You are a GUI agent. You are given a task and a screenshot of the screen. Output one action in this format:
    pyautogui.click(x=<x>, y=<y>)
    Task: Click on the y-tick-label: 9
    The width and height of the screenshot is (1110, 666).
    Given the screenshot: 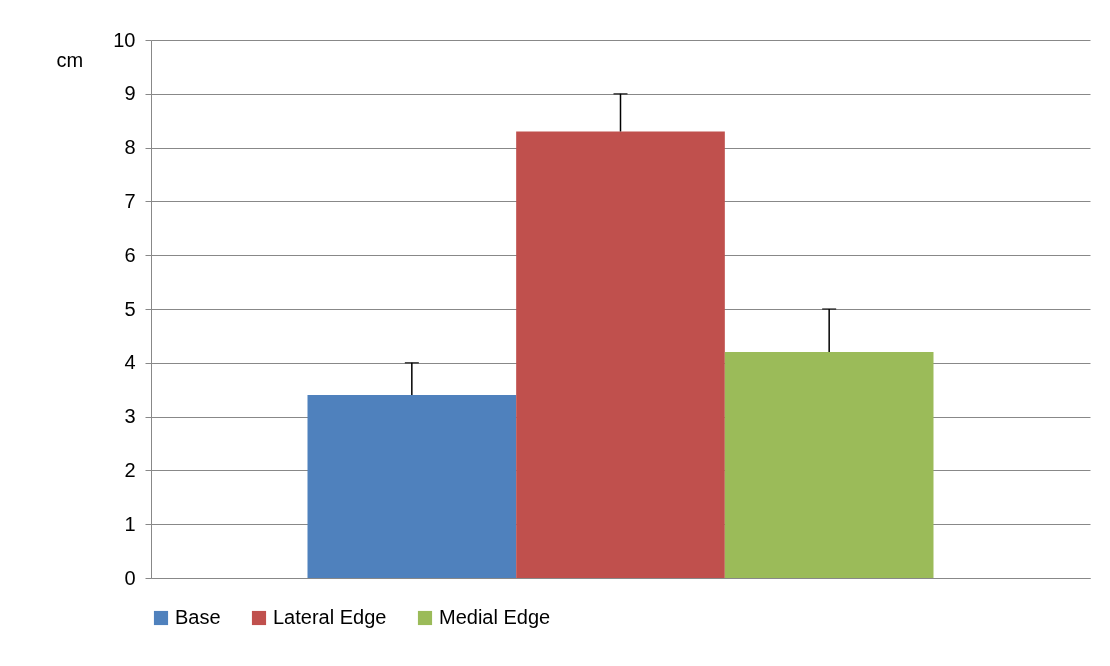 What is the action you would take?
    pyautogui.click(x=130, y=93)
    